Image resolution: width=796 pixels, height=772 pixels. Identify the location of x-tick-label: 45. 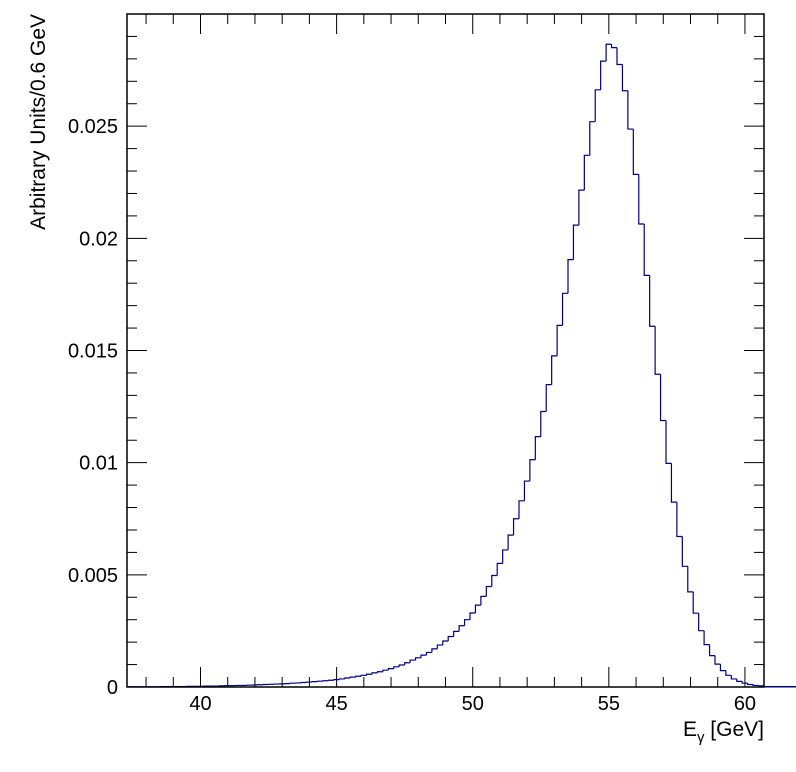
(336, 704).